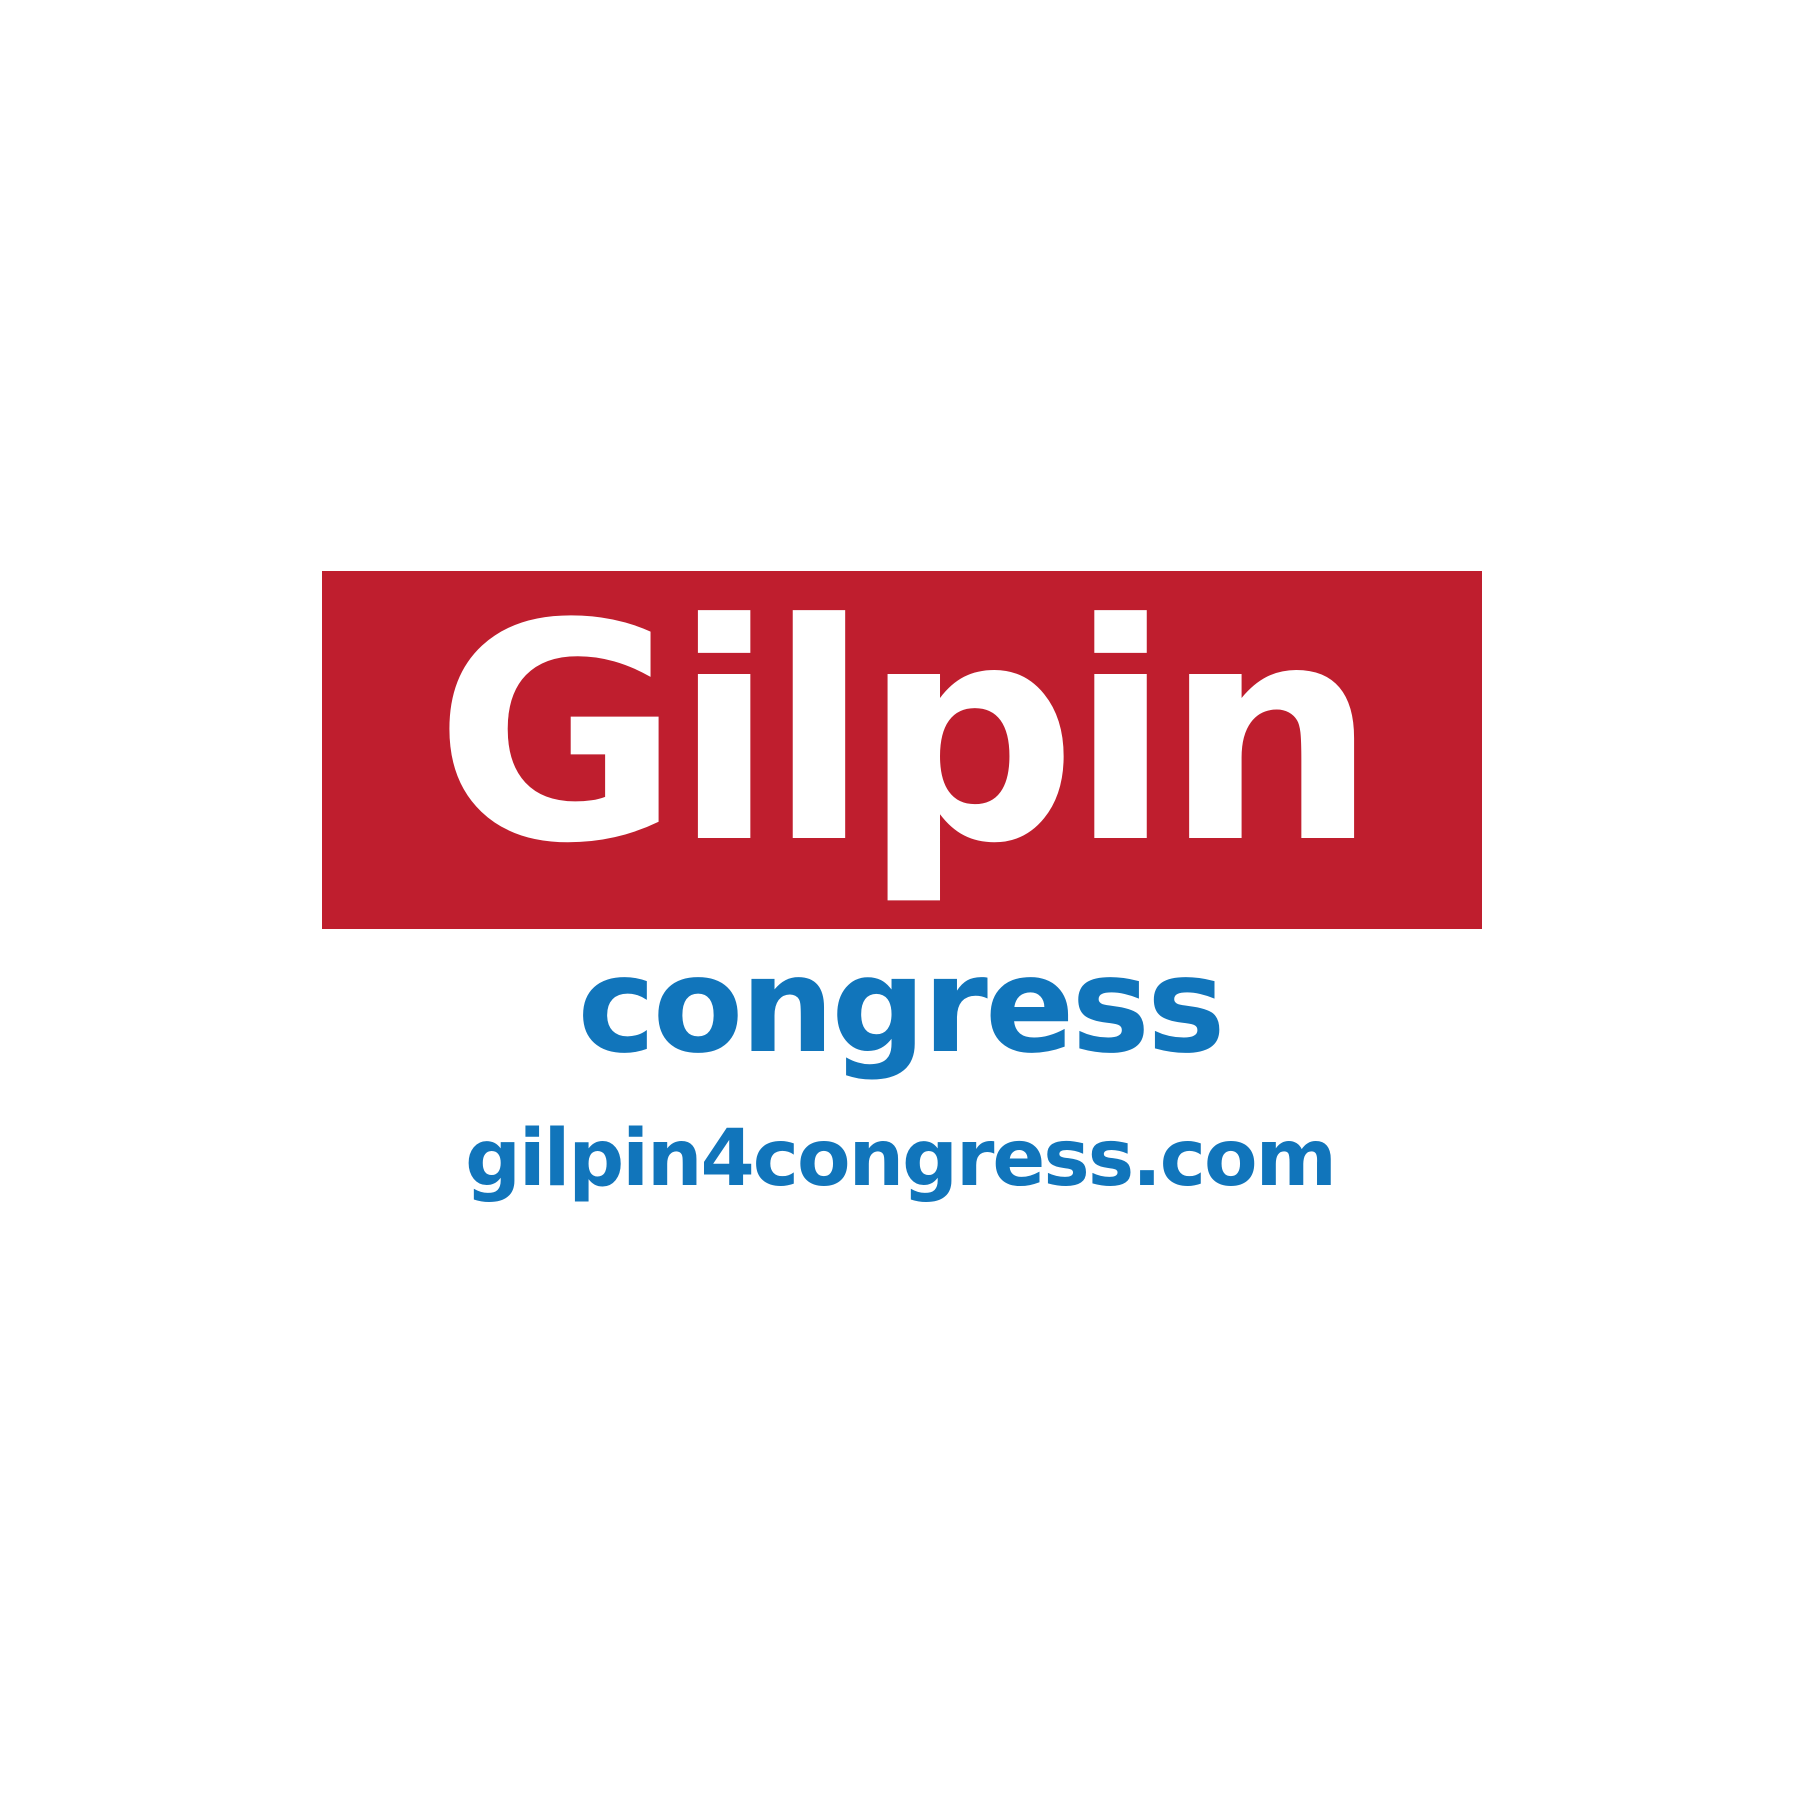 This screenshot has width=1800, height=1800. I want to click on website-url: gilpin4congress.com, so click(901, 1159).